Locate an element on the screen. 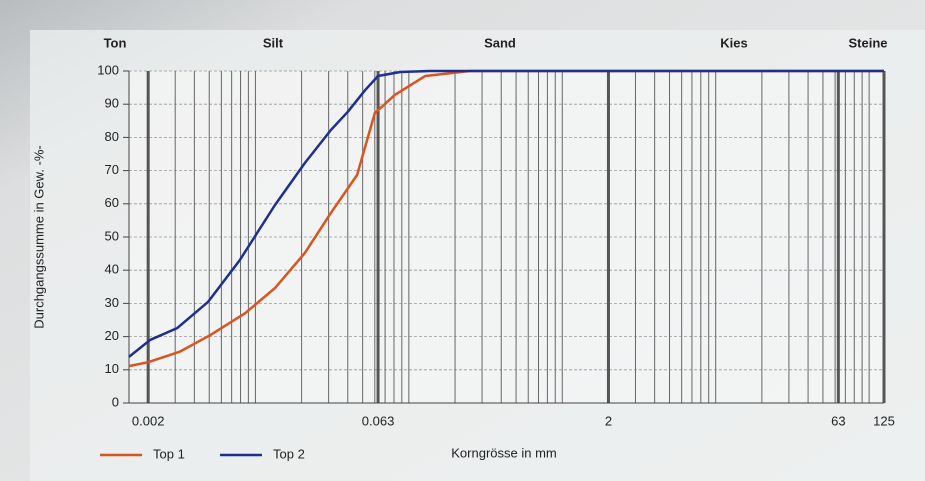  zone-label: Silt is located at coordinates (273, 42).